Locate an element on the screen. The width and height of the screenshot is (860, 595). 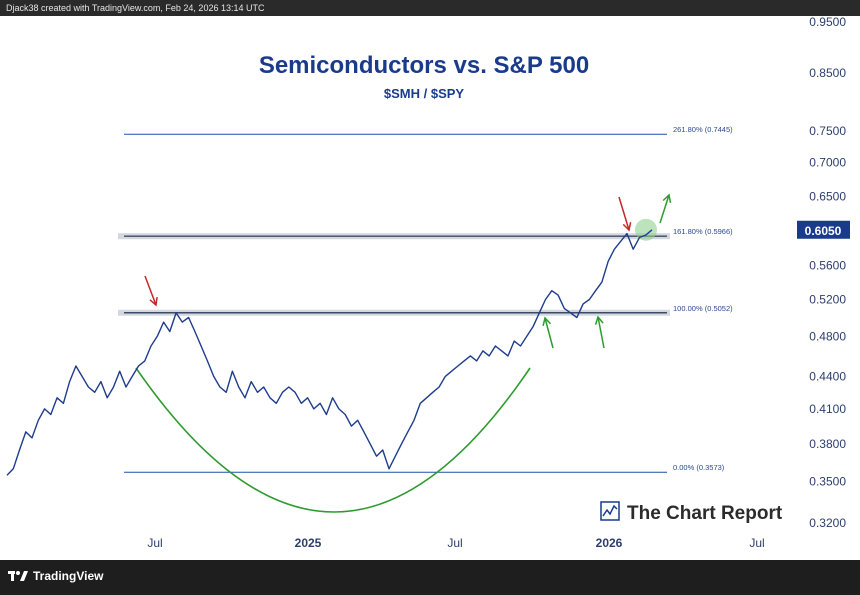
current-price-label: 0.6050 is located at coordinates (823, 231).